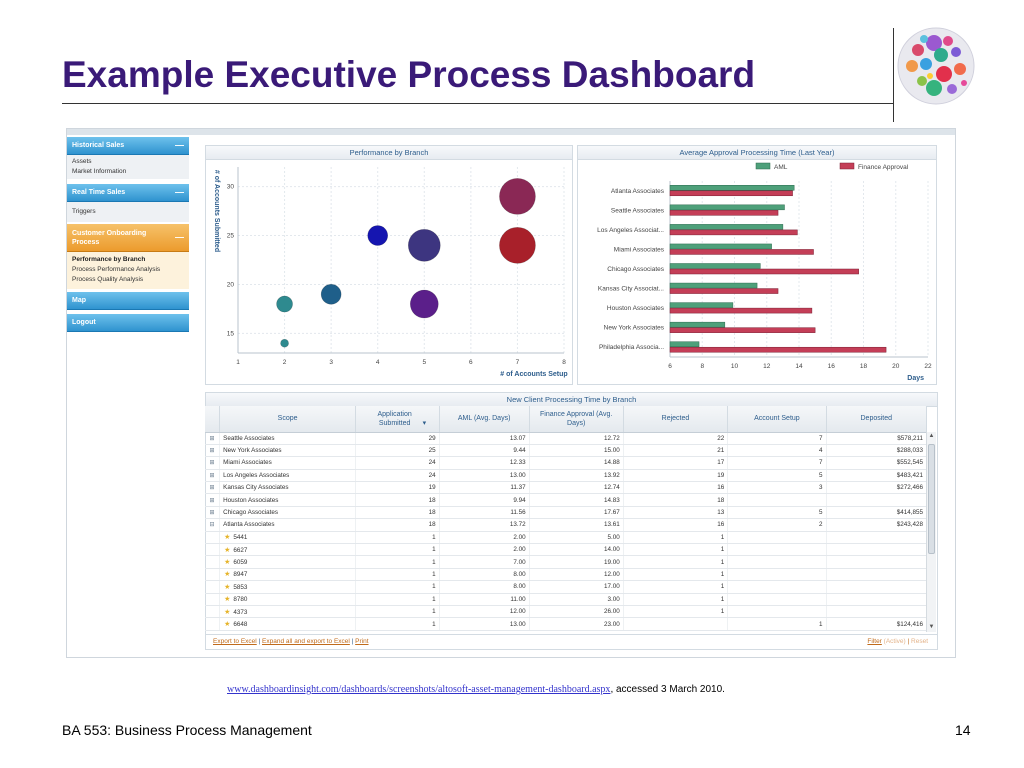 The height and width of the screenshot is (768, 1024). What do you see at coordinates (919, 641) in the screenshot?
I see `reset-link: Reset` at bounding box center [919, 641].